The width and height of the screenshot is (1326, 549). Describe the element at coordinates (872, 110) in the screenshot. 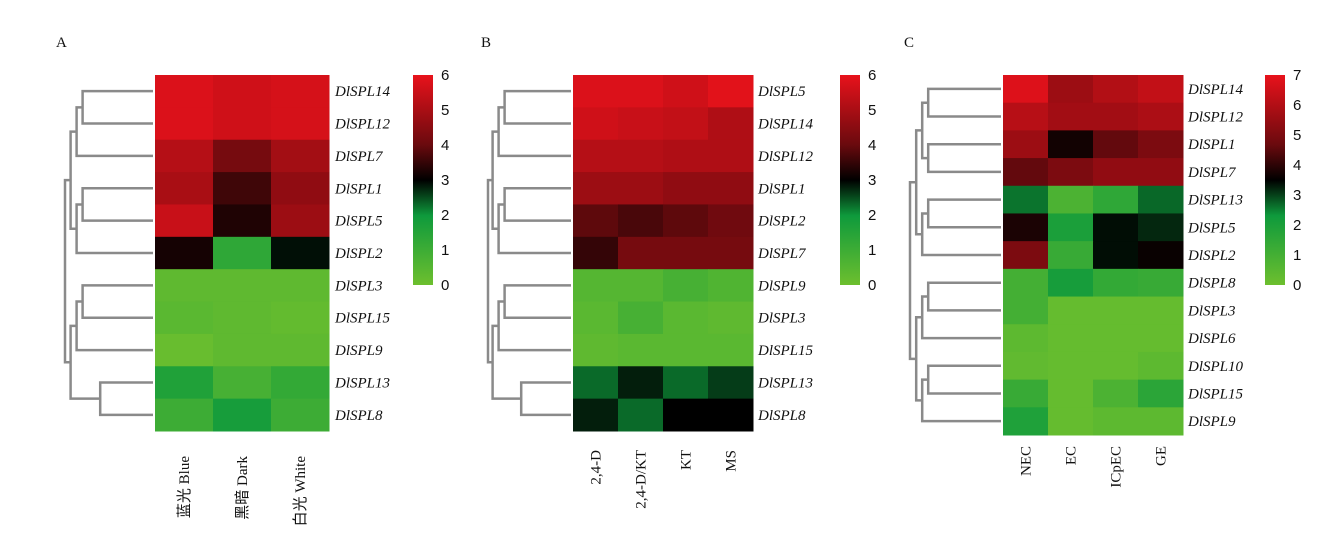

I see `colorbar-tick-label: 5` at that location.